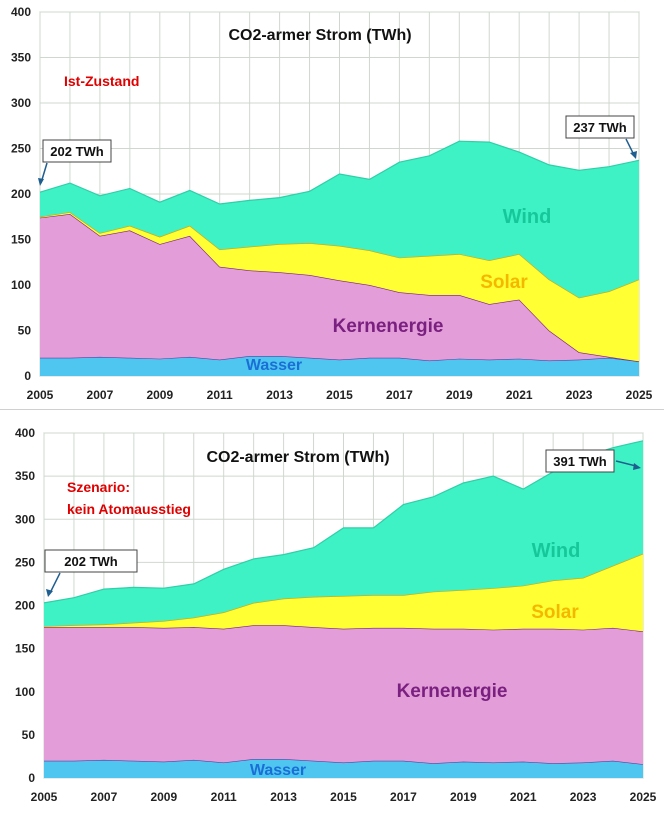 This screenshot has height=813, width=664. Describe the element at coordinates (601, 137) in the screenshot. I see `callout-237: 237 TWh` at that location.